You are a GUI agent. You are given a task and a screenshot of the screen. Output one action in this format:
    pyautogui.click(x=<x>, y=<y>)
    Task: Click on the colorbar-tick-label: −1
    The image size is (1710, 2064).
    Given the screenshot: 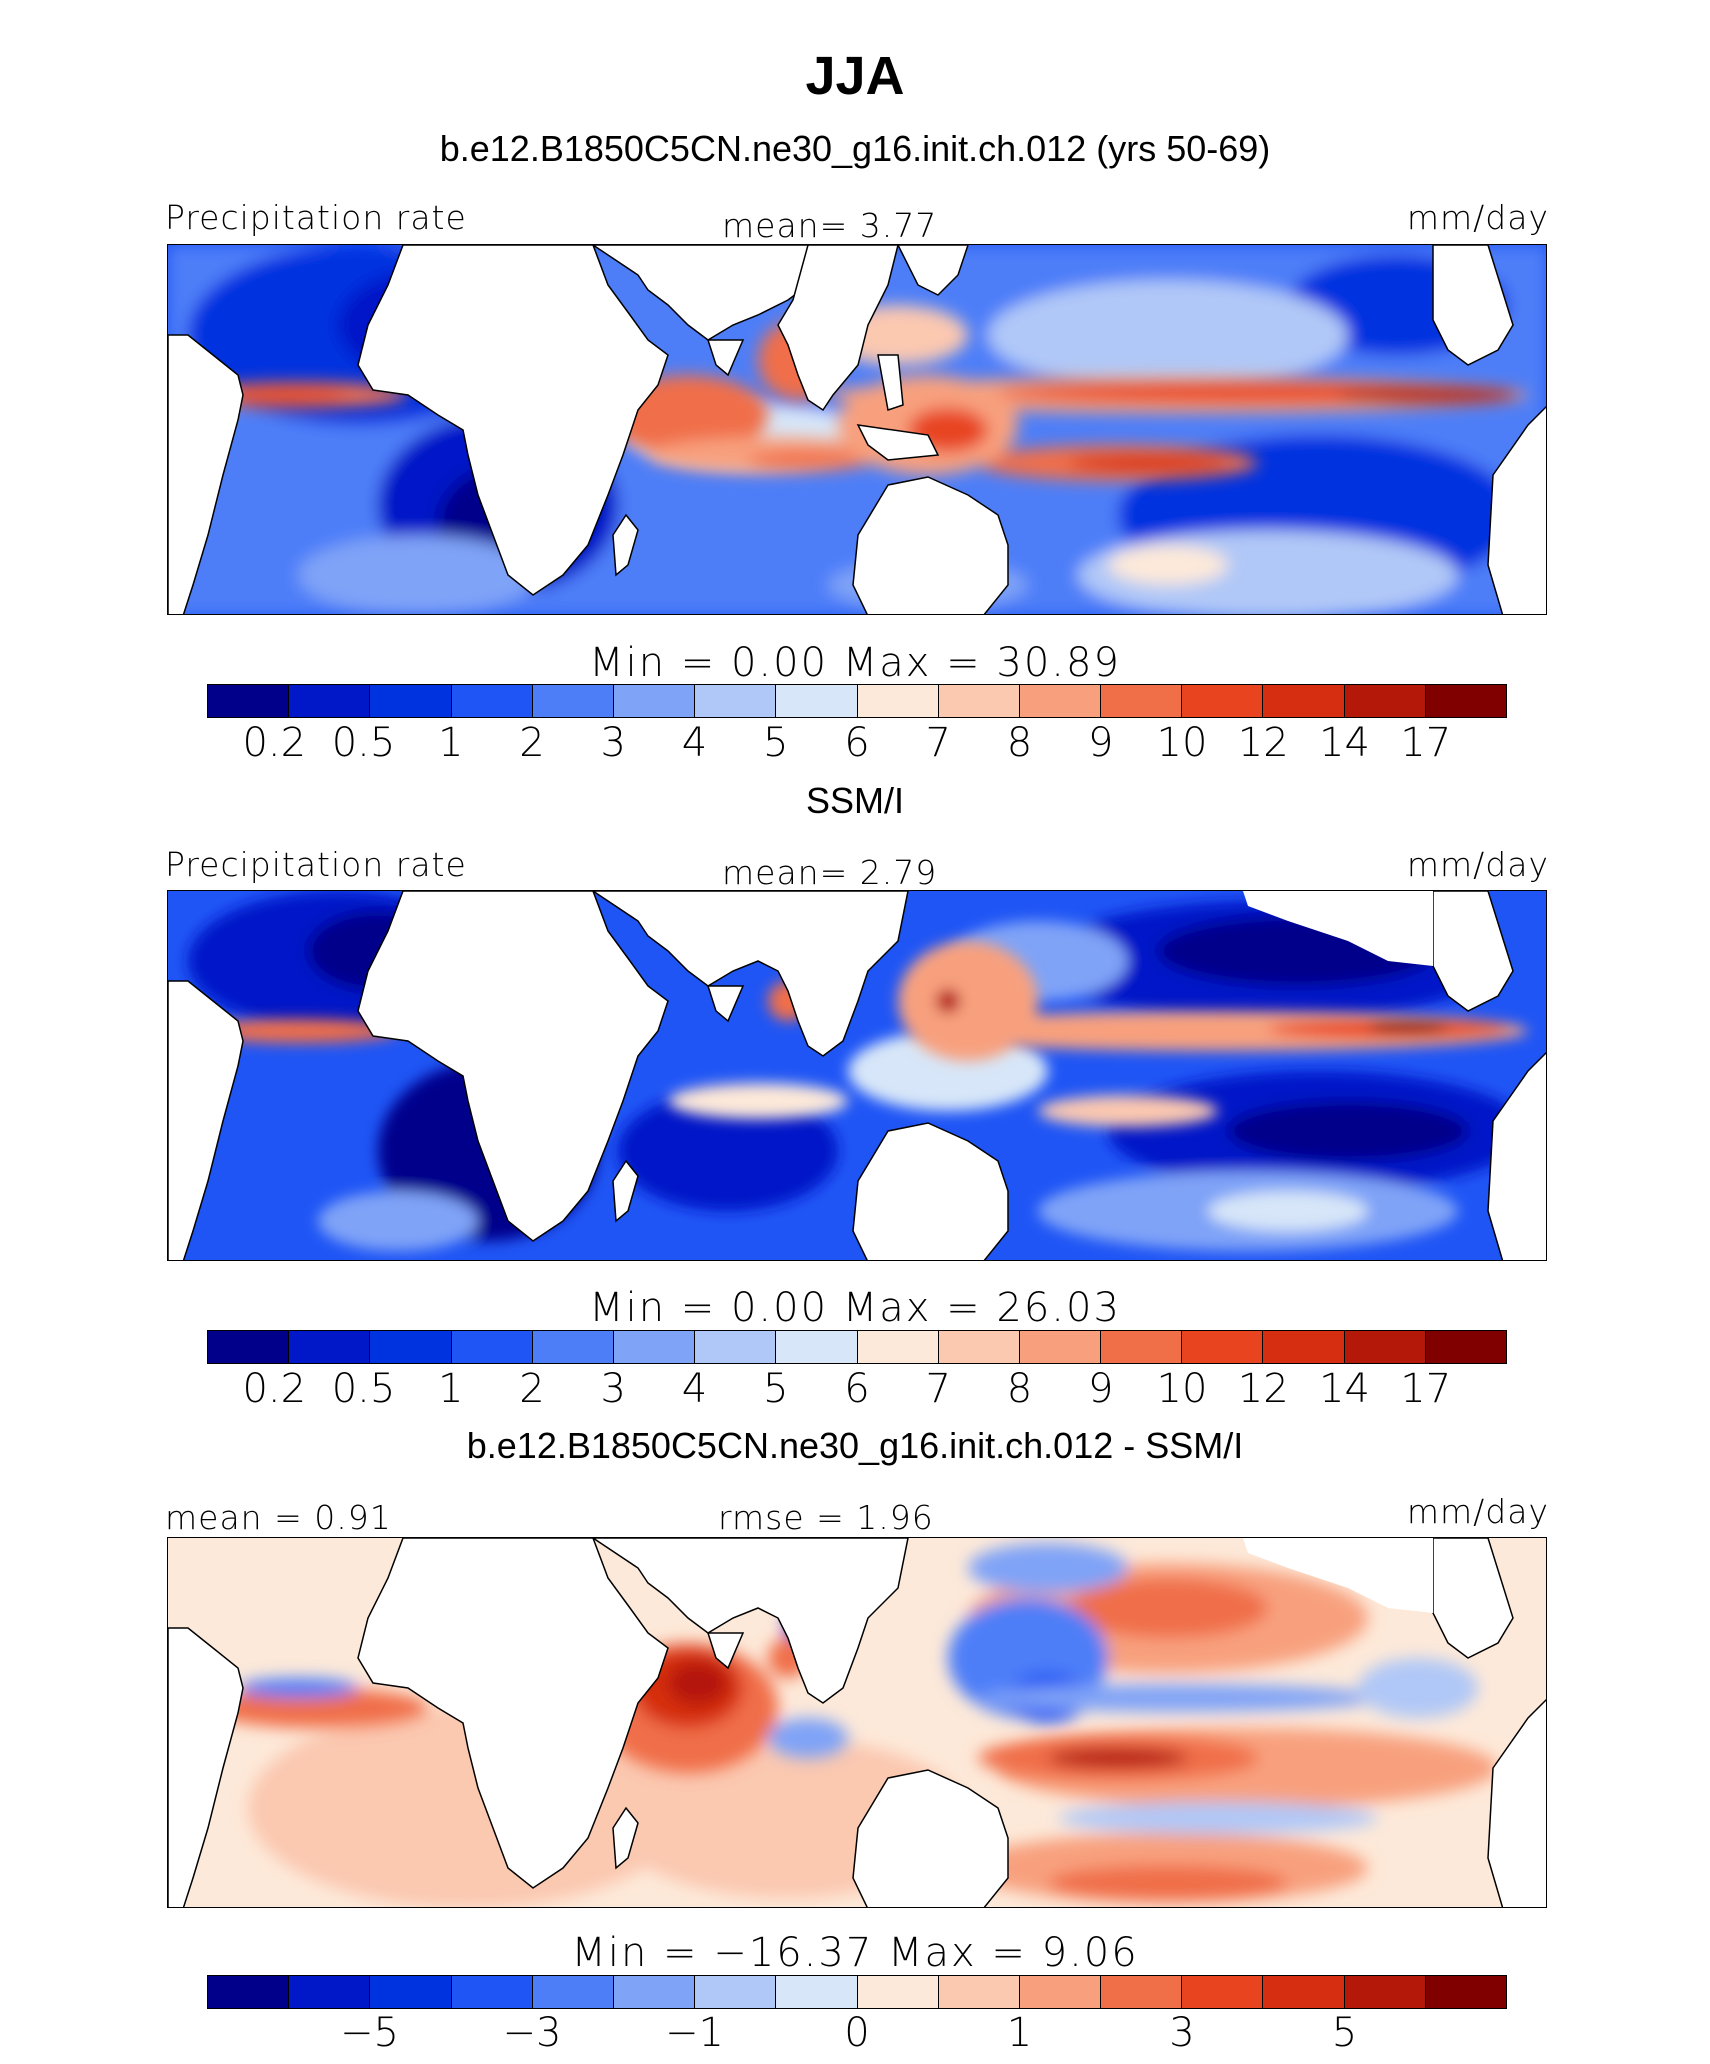 What is the action you would take?
    pyautogui.click(x=694, y=2033)
    